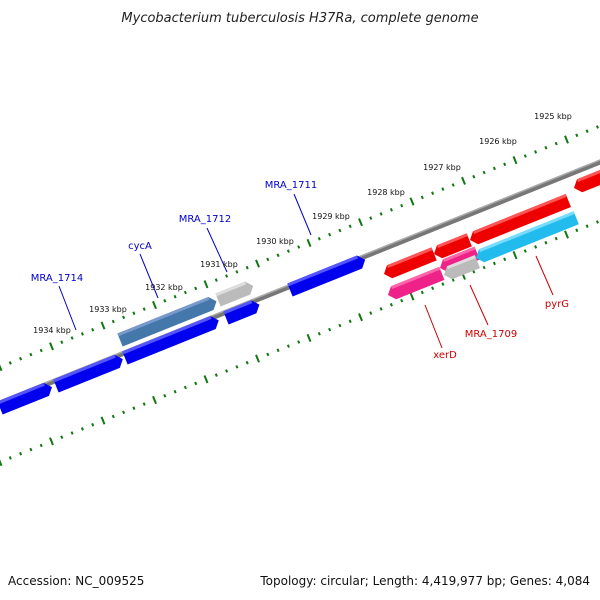 The image size is (600, 600). I want to click on gene-label: MRA_1709, so click(491, 334).